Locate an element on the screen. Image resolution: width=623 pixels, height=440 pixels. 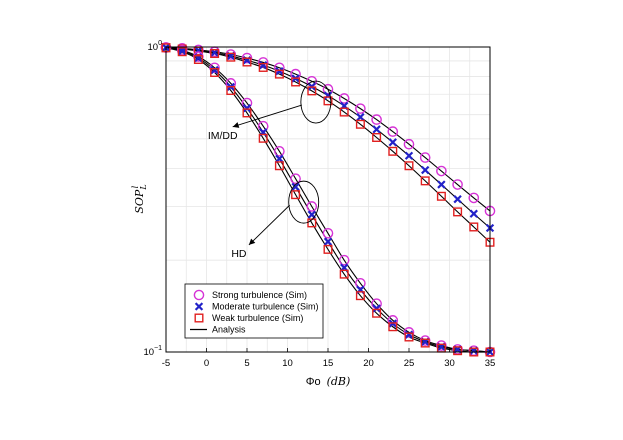
x-tick-label: 15 is located at coordinates (328, 363).